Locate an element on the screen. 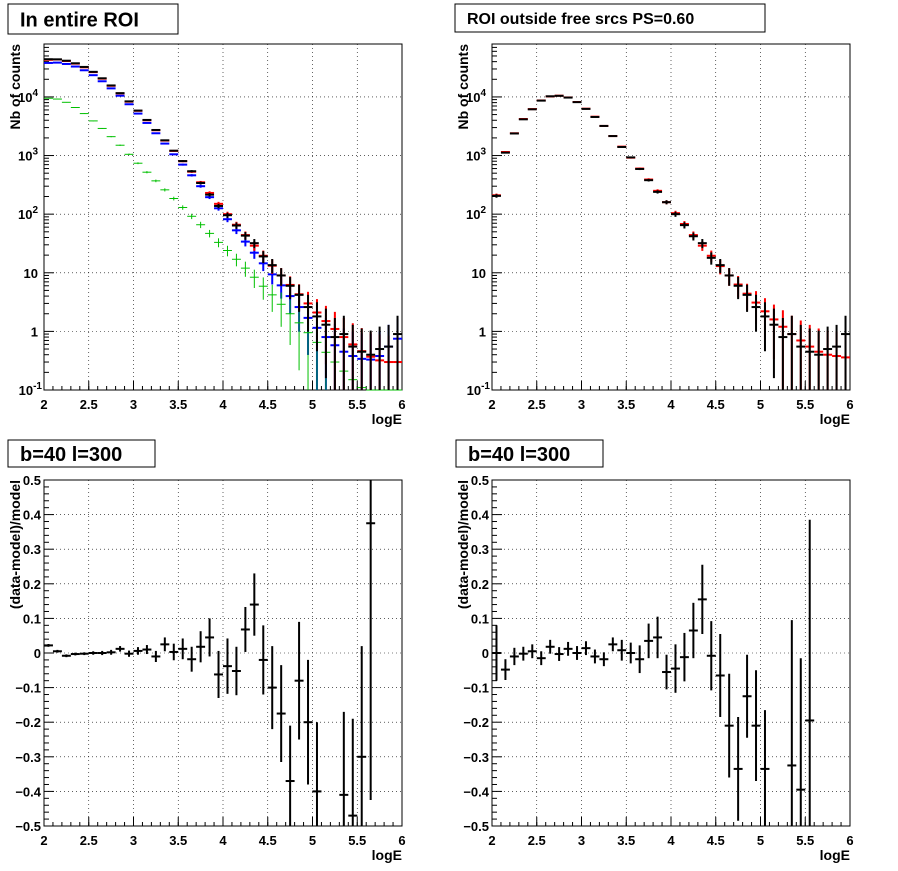 The width and height of the screenshot is (898, 871). y-tick-label: −0.1 is located at coordinates (476, 688).